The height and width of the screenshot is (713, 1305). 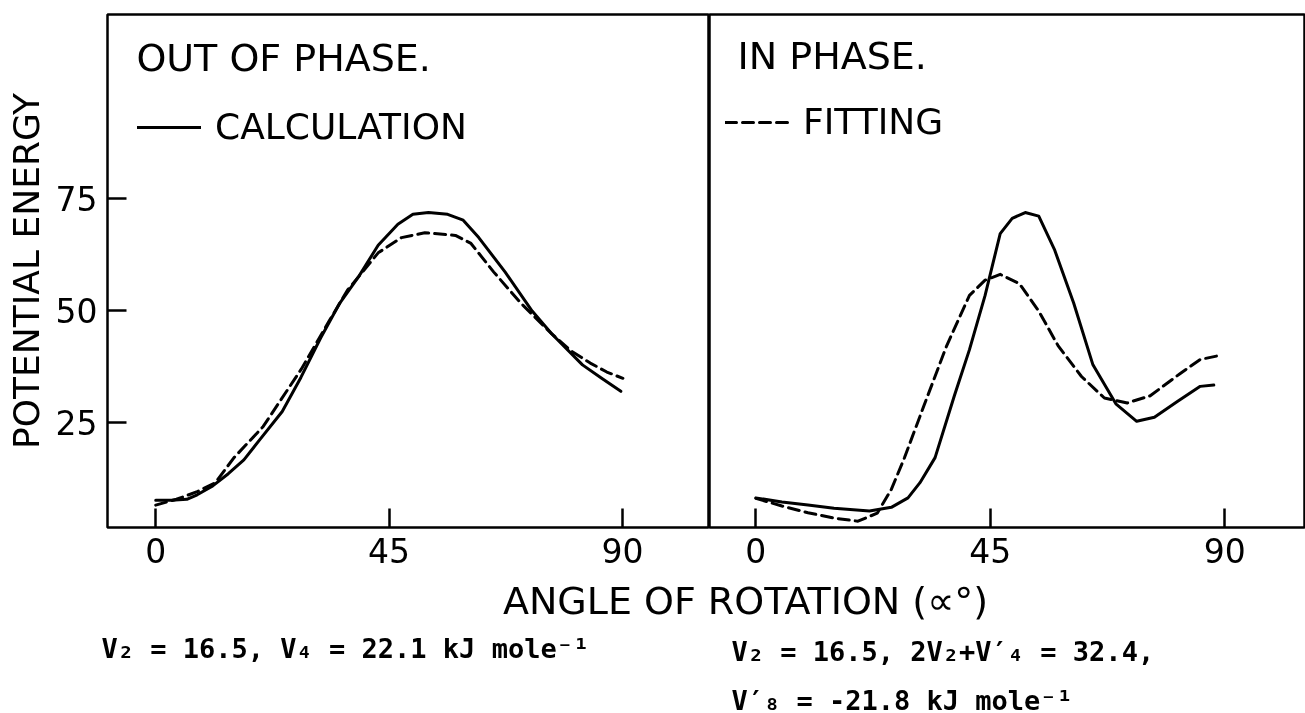 I want to click on text: V₂ = 16.5, V₄ = 22.1 kJ mole⁻¹, so click(x=345, y=648).